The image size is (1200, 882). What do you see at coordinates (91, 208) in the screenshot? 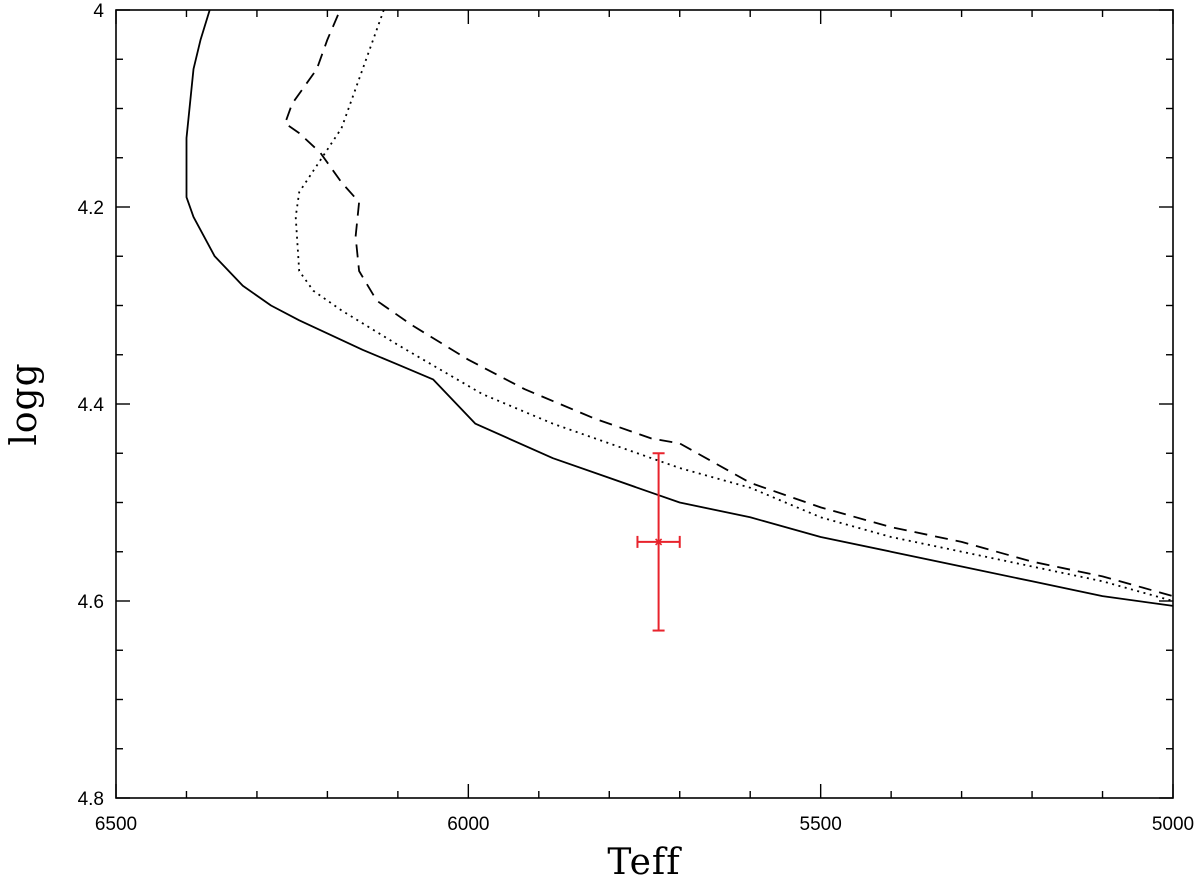
I see `y-tick-label: 4.2` at bounding box center [91, 208].